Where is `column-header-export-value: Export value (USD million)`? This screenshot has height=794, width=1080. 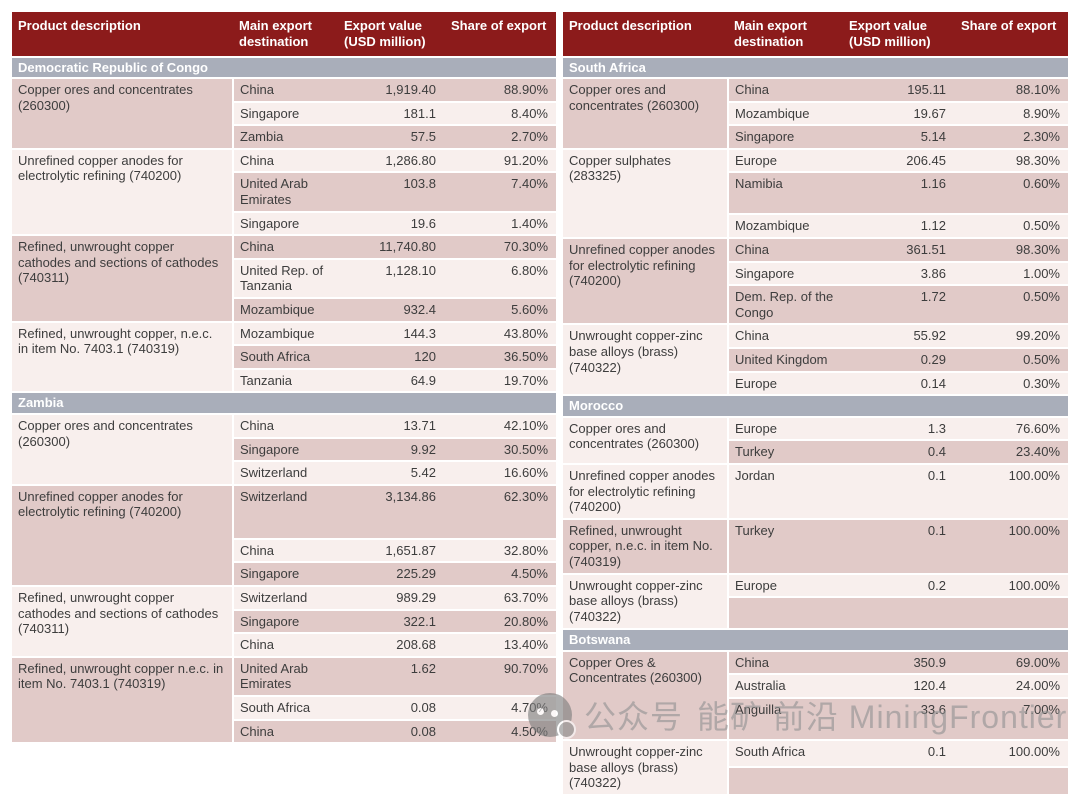
column-header-export-value: Export value (USD million) is located at coordinates (899, 34).